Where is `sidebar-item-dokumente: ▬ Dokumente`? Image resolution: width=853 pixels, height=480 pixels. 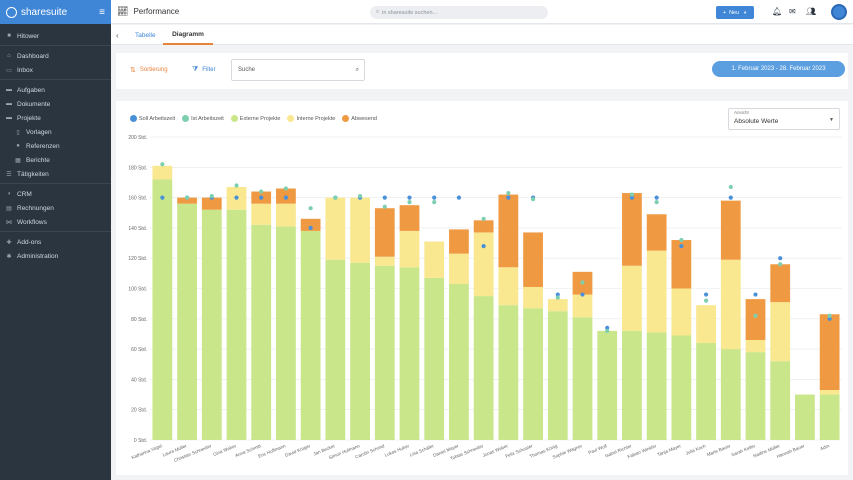 sidebar-item-dokumente: ▬ Dokumente is located at coordinates (55, 104).